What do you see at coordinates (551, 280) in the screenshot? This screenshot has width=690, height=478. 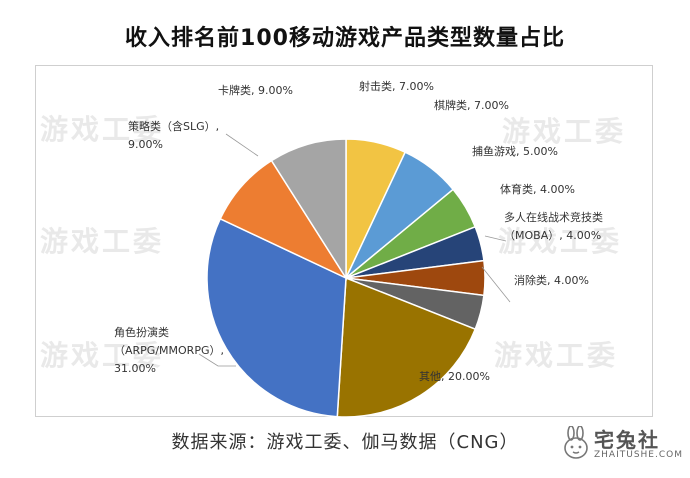 I see `data-label: 消除类, 4.00%` at bounding box center [551, 280].